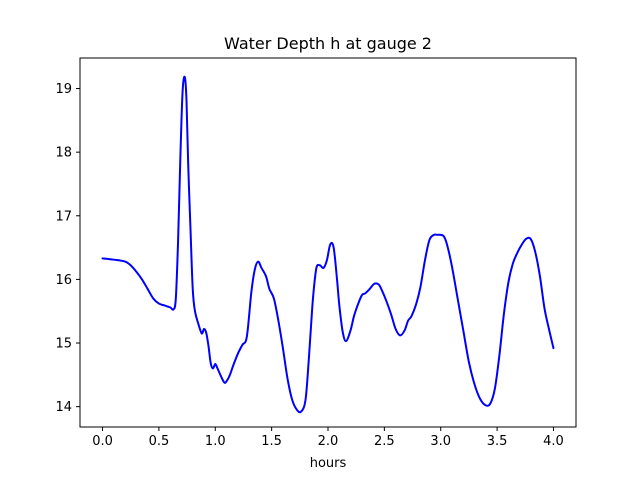  What do you see at coordinates (328, 463) in the screenshot?
I see `x-axis-label: hours` at bounding box center [328, 463].